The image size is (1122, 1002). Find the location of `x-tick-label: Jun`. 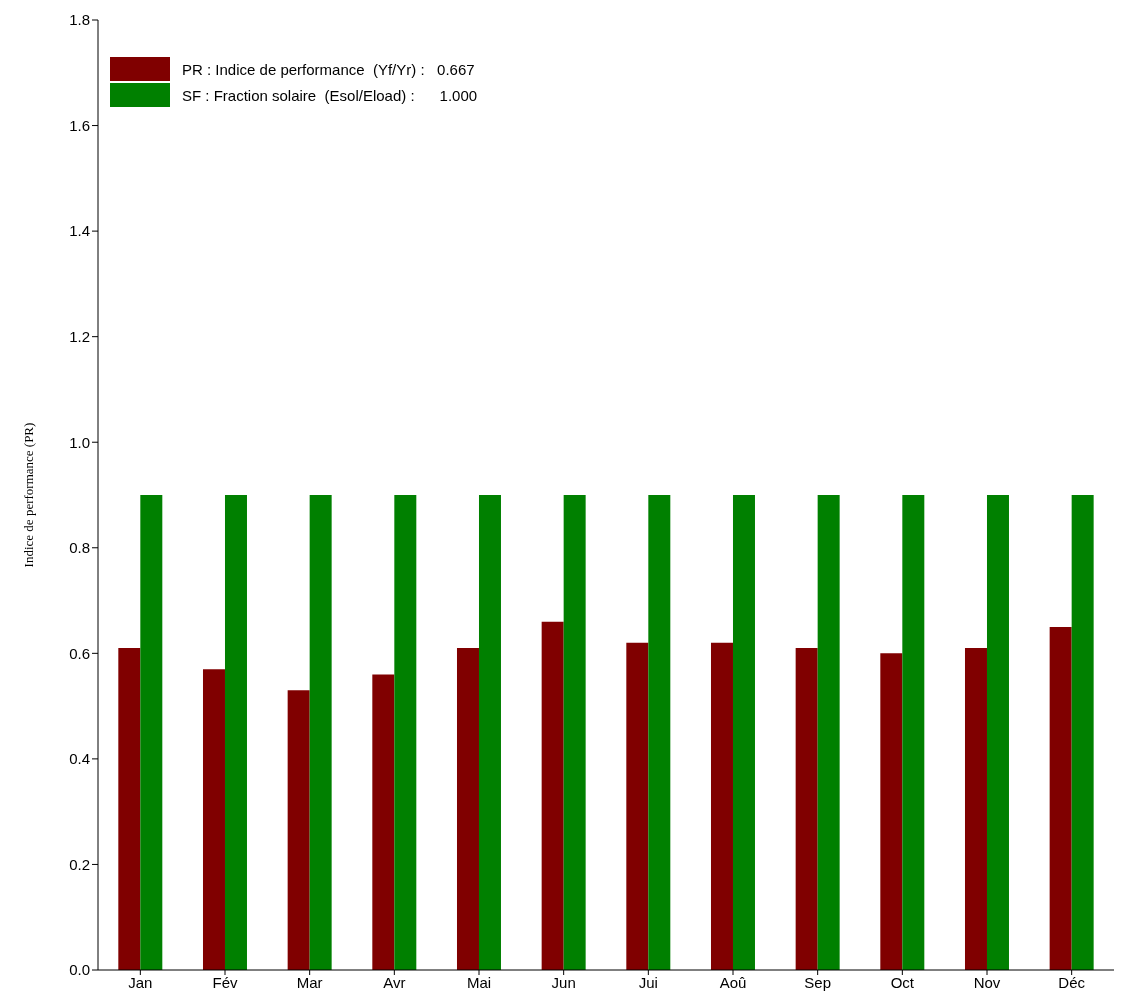

x-tick-label: Jun is located at coordinates (563, 982).